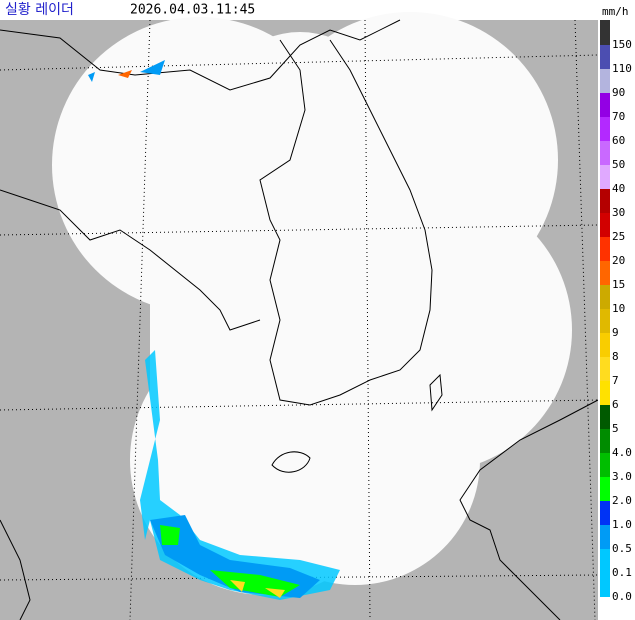  I want to click on unit: mm/h, so click(615, 11).